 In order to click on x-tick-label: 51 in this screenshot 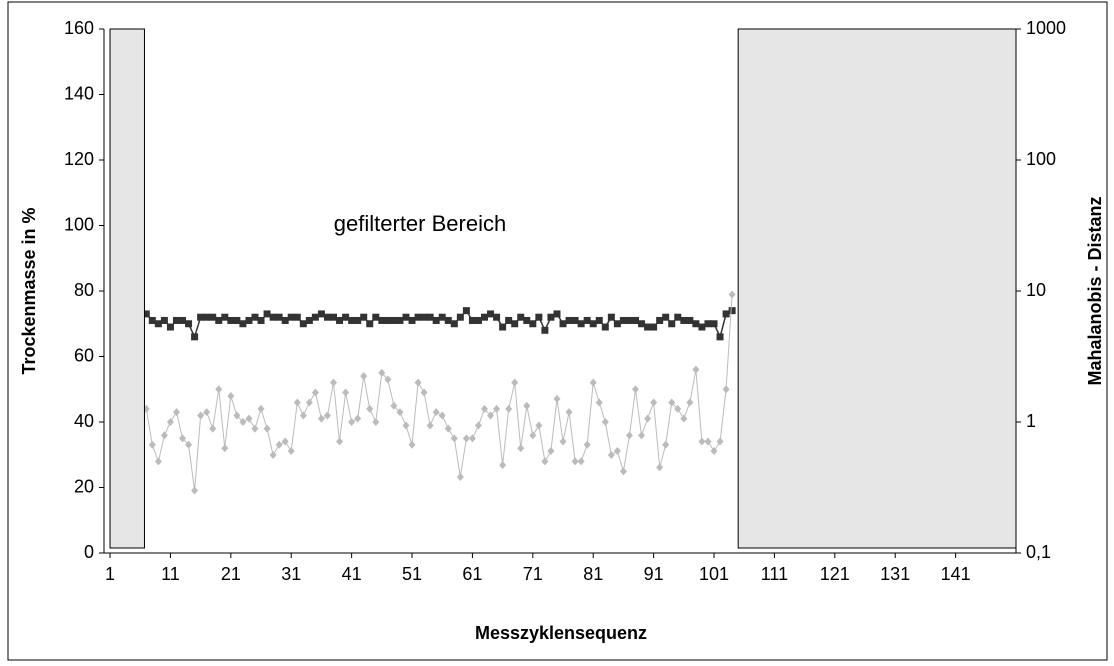, I will do `click(412, 574)`.